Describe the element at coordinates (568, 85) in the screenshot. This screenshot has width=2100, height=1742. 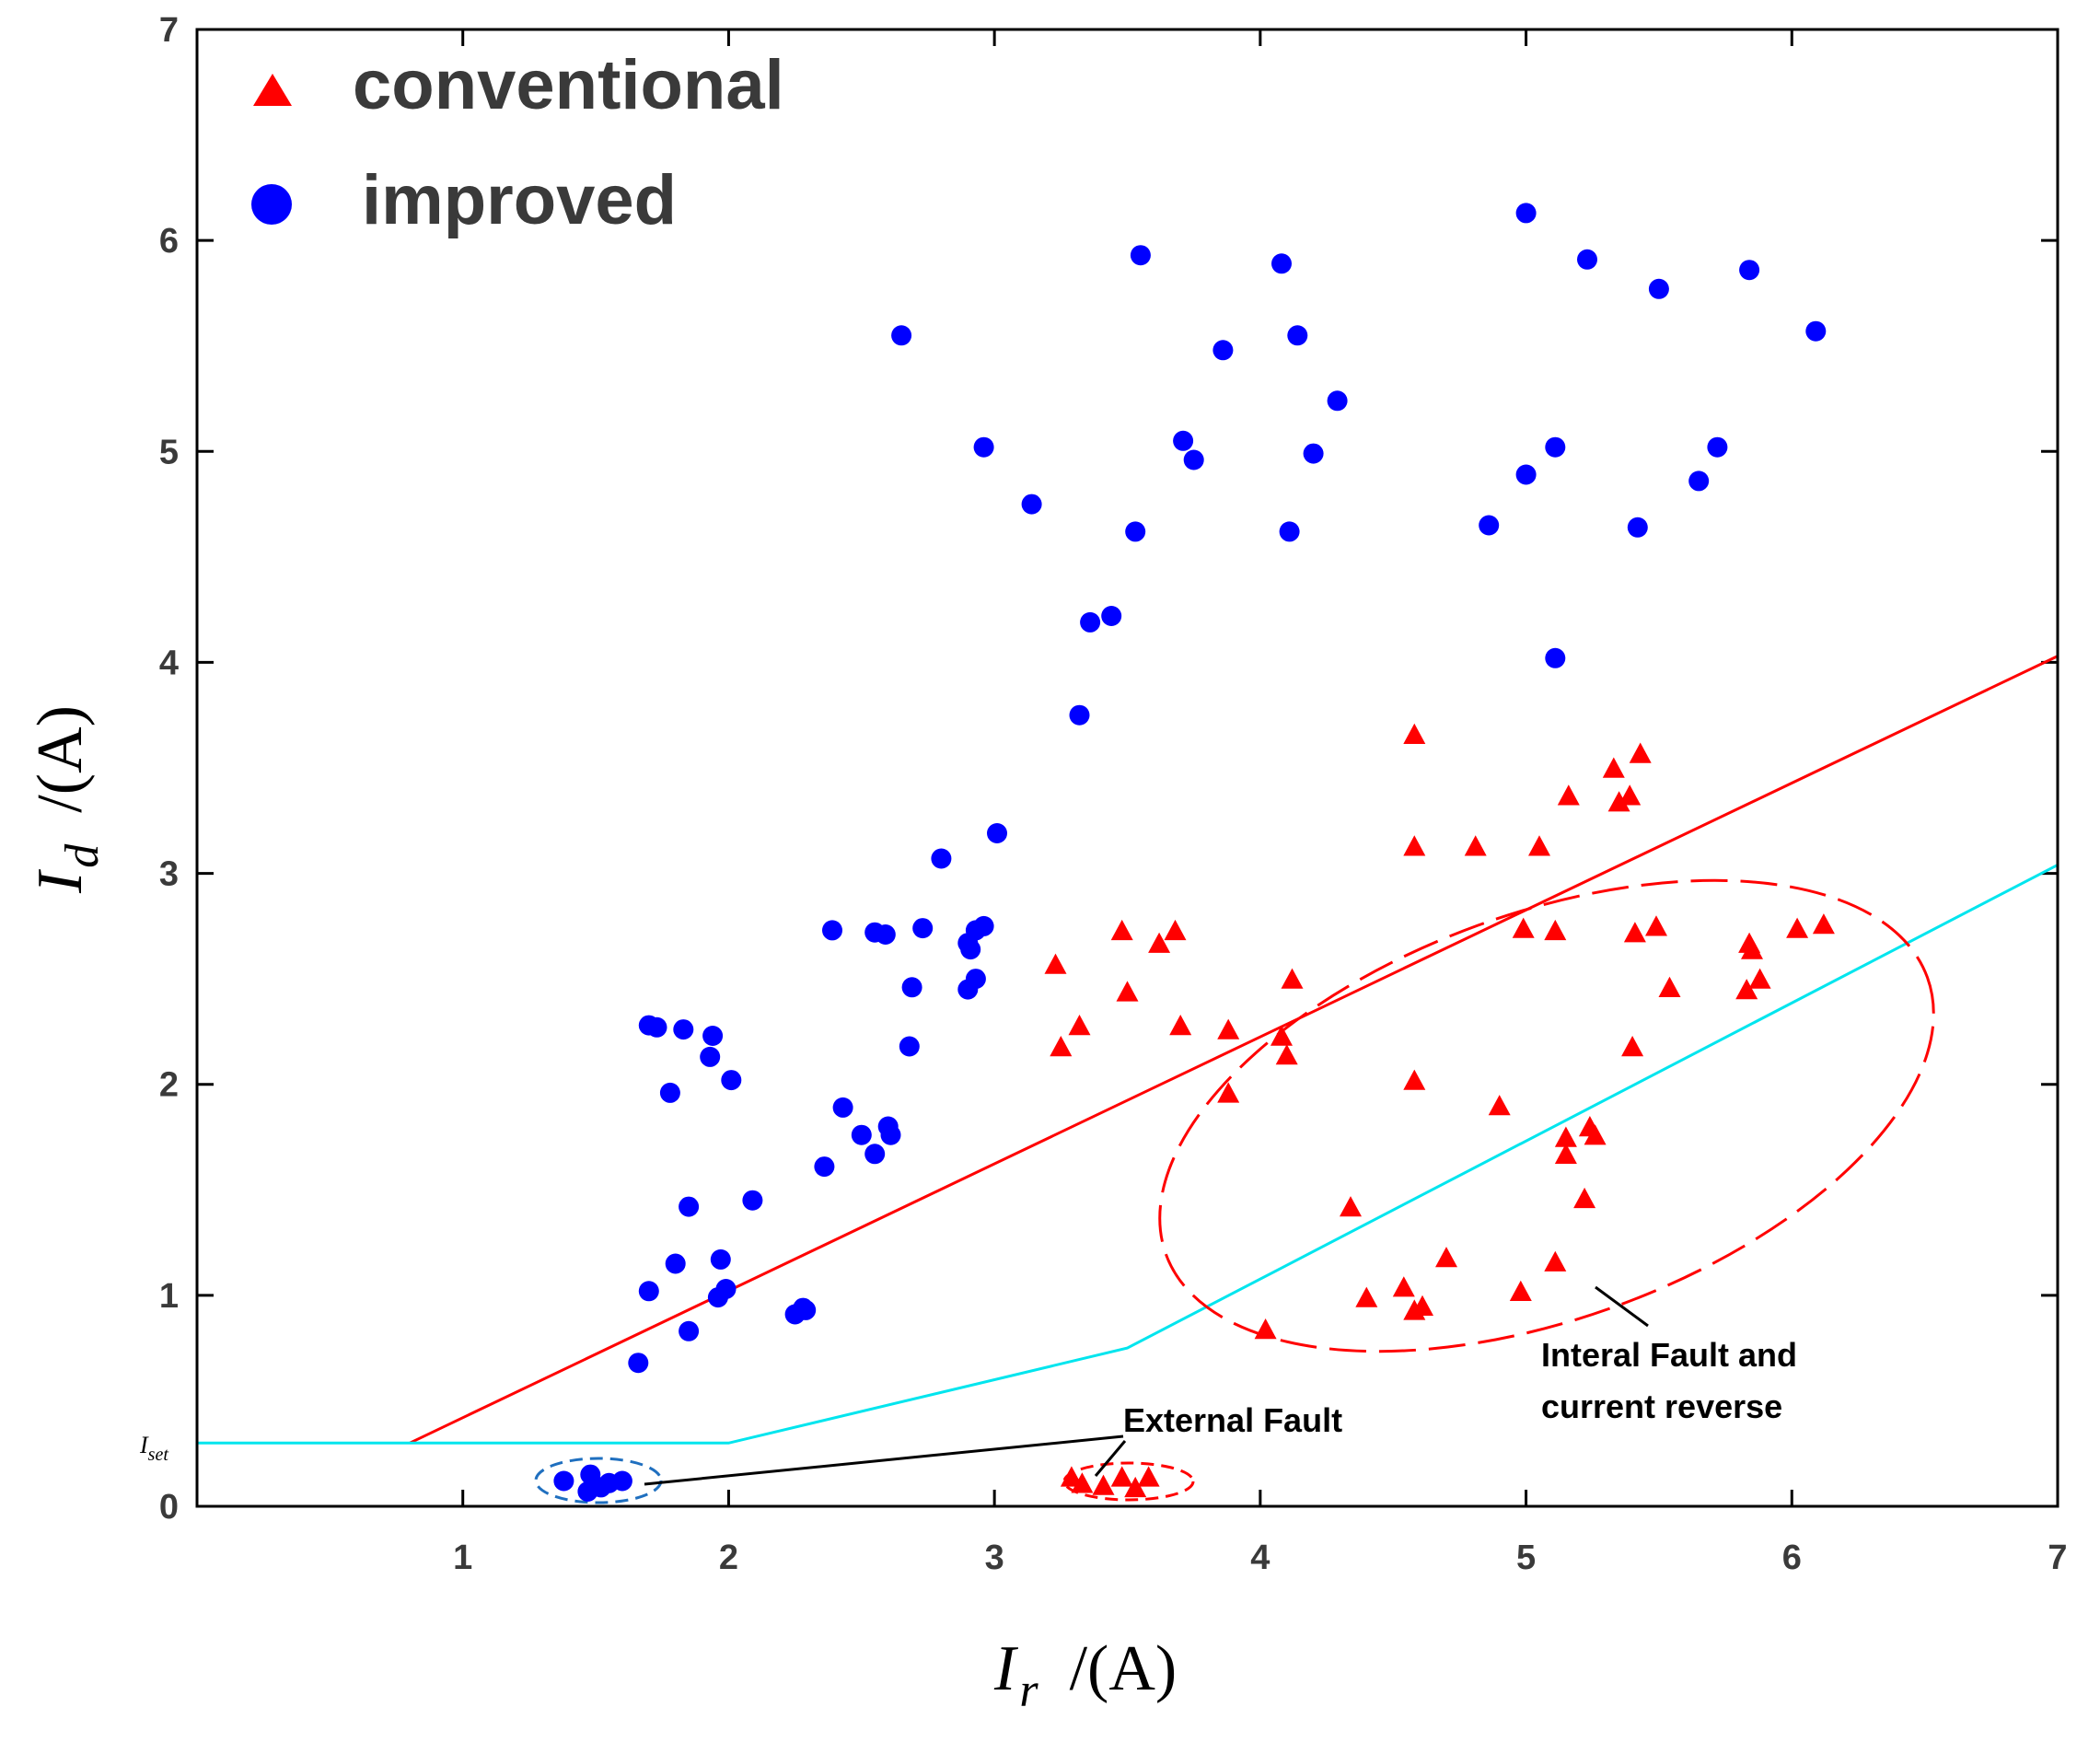
I see `legend-label-conventional: conventional` at that location.